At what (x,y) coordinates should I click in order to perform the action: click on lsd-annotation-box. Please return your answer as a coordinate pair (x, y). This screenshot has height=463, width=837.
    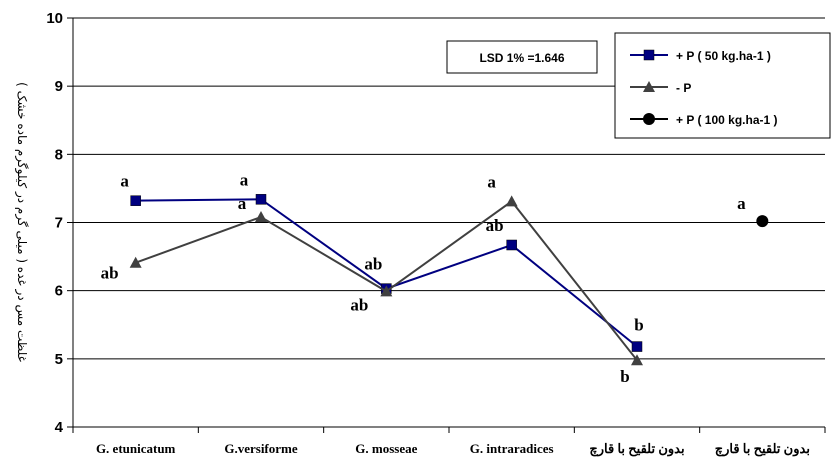
    Looking at the image, I should click on (522, 57).